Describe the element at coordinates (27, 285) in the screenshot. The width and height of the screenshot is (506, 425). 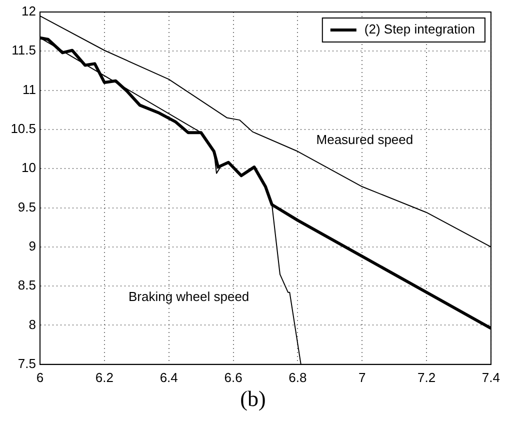
I see `y-tick-label: 8.5` at that location.